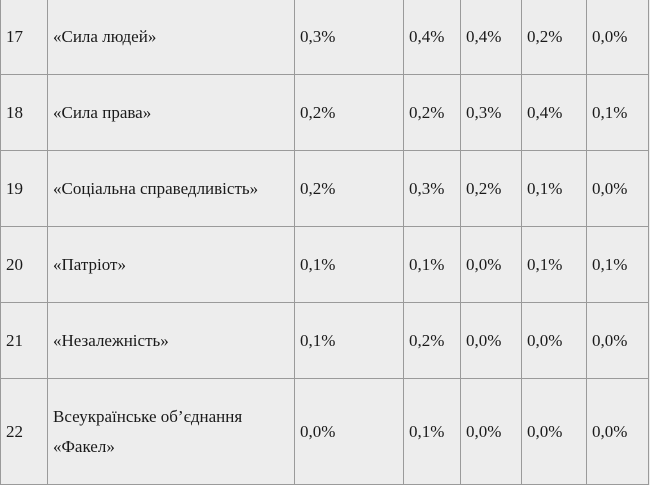 The image size is (650, 485). I want to click on party-name: «Сила права», so click(171, 112).